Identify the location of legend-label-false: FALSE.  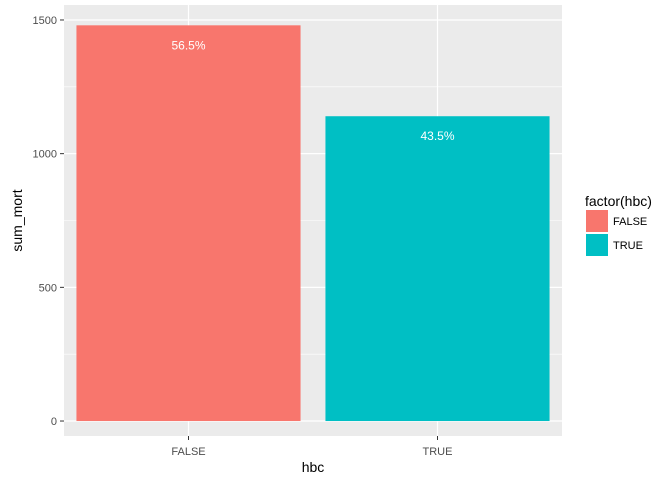
(630, 222).